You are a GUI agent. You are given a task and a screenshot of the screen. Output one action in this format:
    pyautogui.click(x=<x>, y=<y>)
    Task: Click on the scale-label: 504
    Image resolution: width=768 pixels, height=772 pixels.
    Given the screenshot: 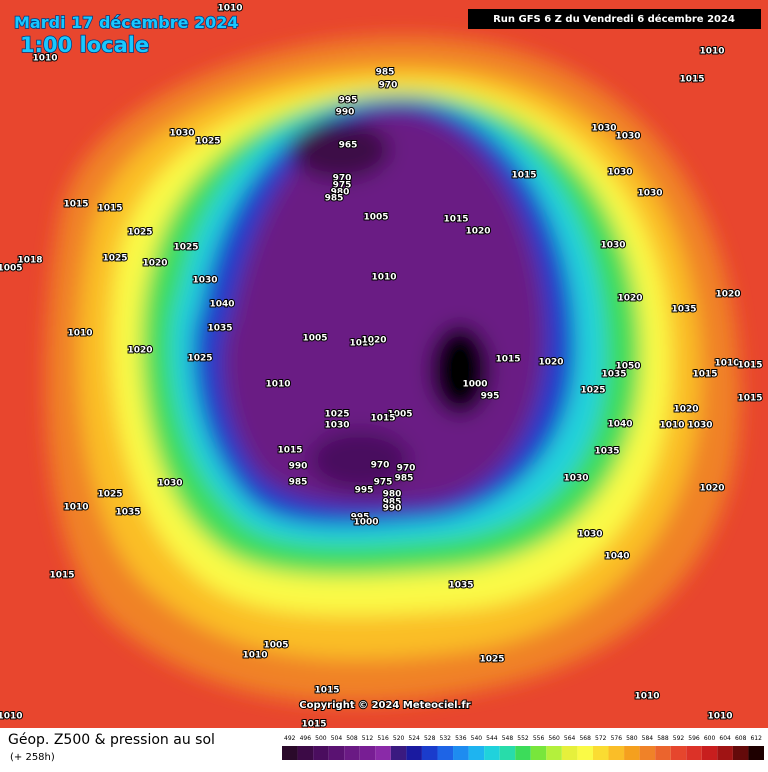 What is the action you would take?
    pyautogui.click(x=337, y=738)
    